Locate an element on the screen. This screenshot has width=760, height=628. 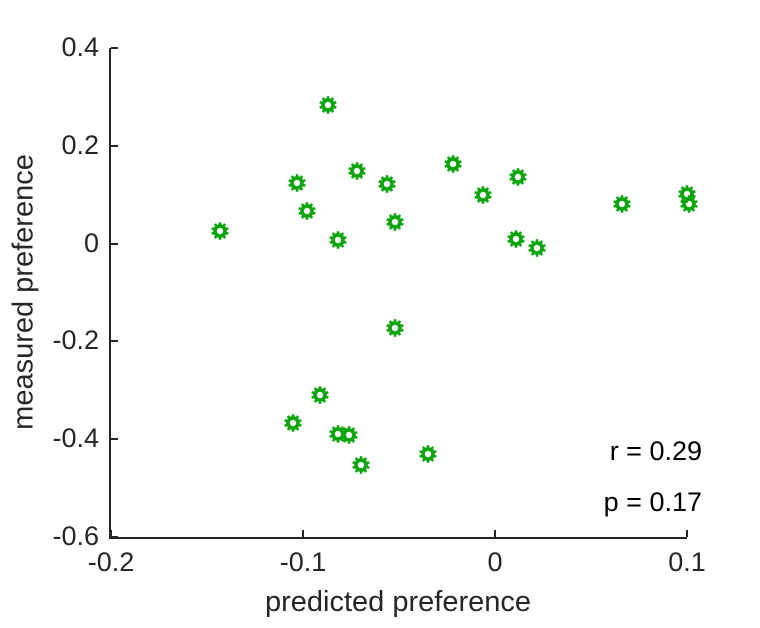
y-tick-label: 0 is located at coordinates (91, 242).